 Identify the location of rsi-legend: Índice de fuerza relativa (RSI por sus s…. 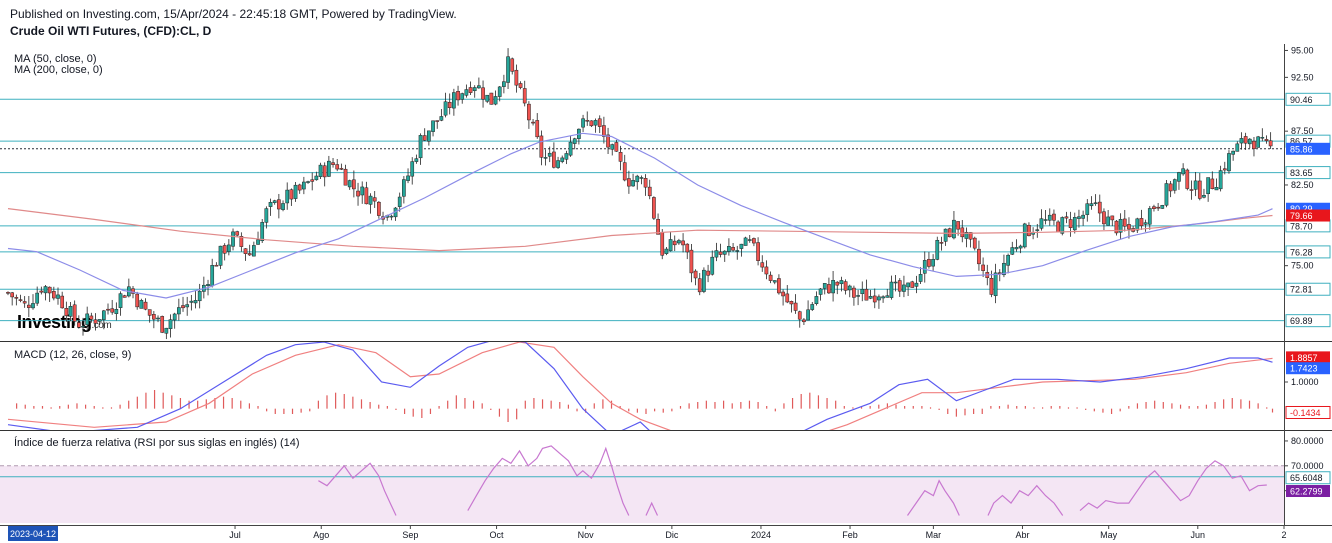
(157, 443).